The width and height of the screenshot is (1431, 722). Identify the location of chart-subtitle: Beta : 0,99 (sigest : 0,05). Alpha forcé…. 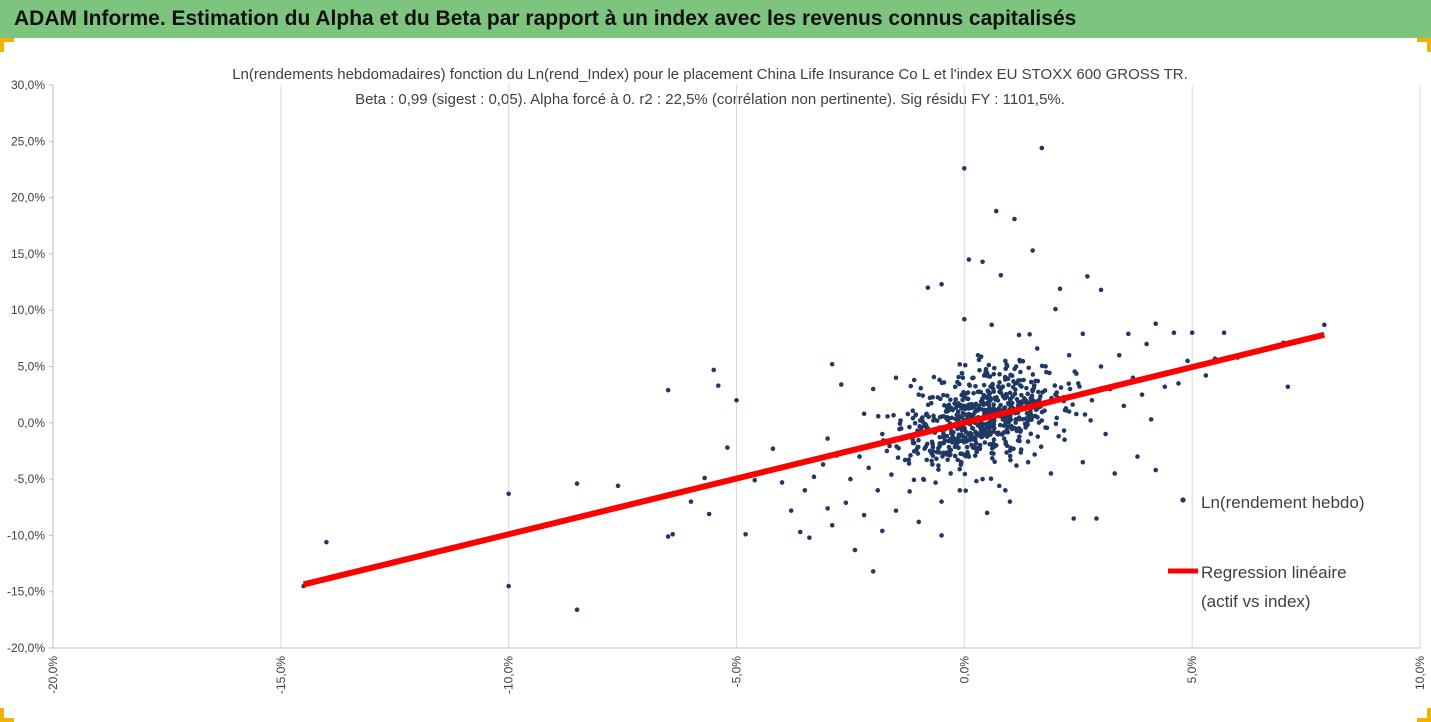
(710, 99).